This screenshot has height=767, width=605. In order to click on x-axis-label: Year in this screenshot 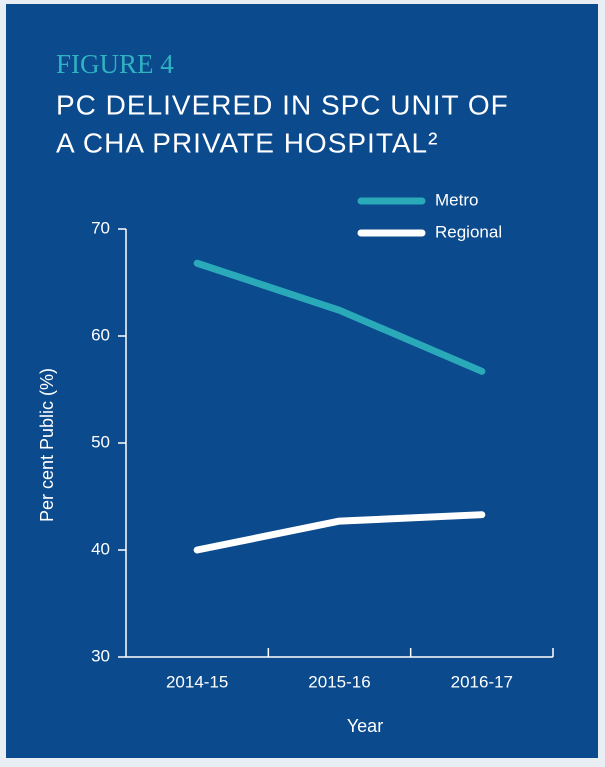, I will do `click(365, 726)`.